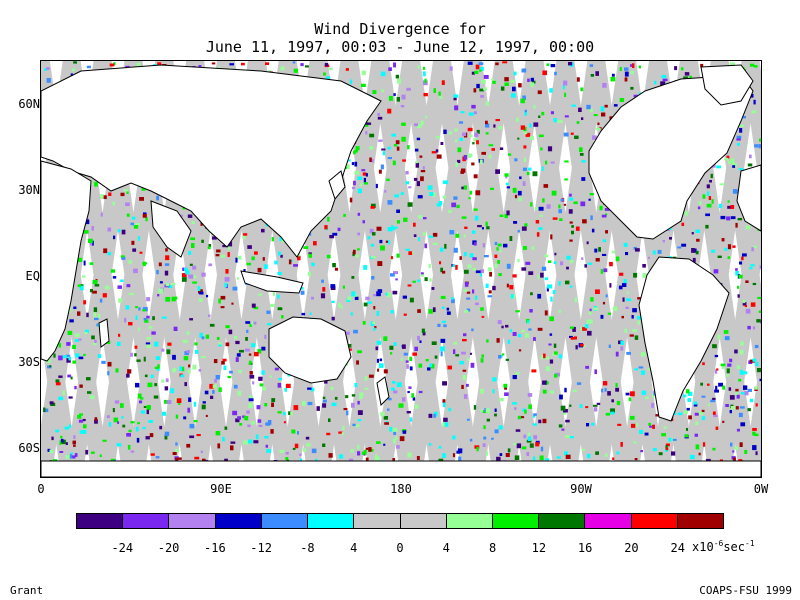  I want to click on colorbar-tick-label: 16, so click(585, 548).